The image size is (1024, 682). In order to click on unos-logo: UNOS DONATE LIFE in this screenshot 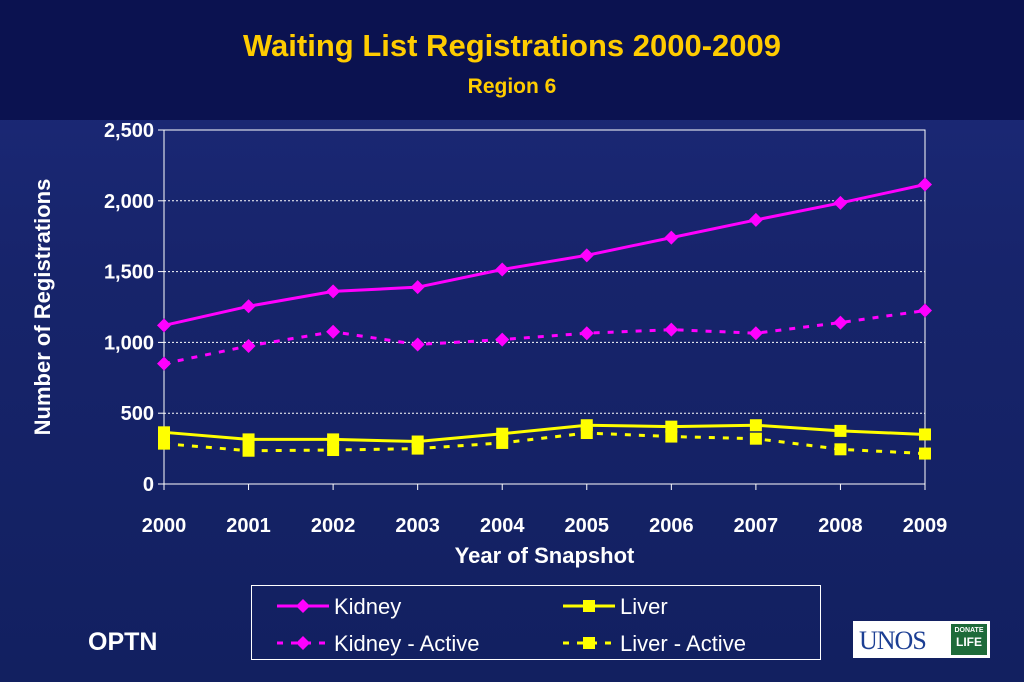, I will do `click(921, 639)`.